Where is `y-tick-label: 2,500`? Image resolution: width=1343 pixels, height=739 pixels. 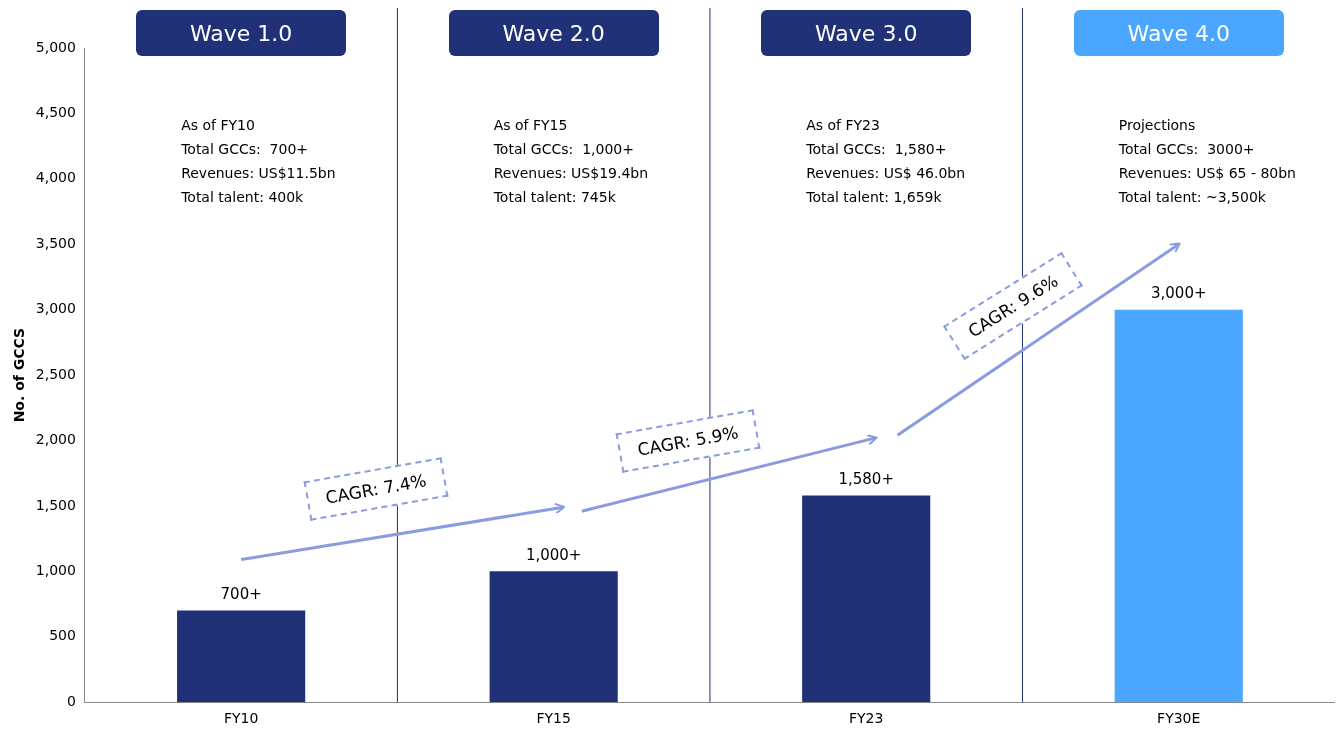 y-tick-label: 2,500 is located at coordinates (55, 373).